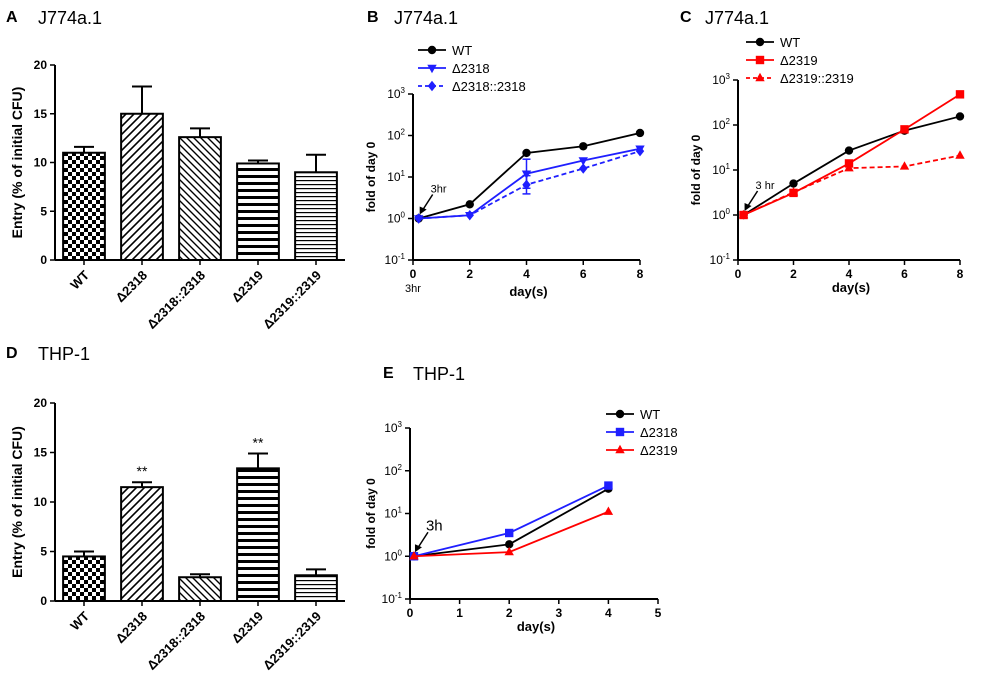 The width and height of the screenshot is (1000, 687). Describe the element at coordinates (12, 17) in the screenshot. I see `panel-letter: A` at that location.